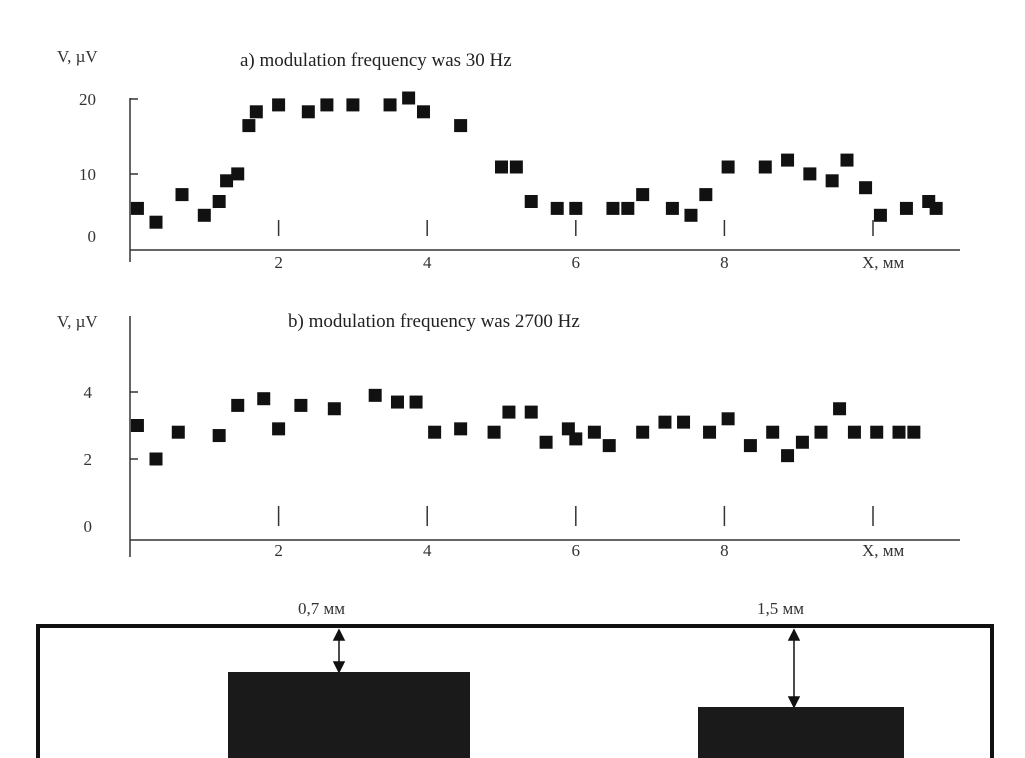 This screenshot has width=1025, height=758. I want to click on chart-a-x-tick-label: 4, so click(427, 262).